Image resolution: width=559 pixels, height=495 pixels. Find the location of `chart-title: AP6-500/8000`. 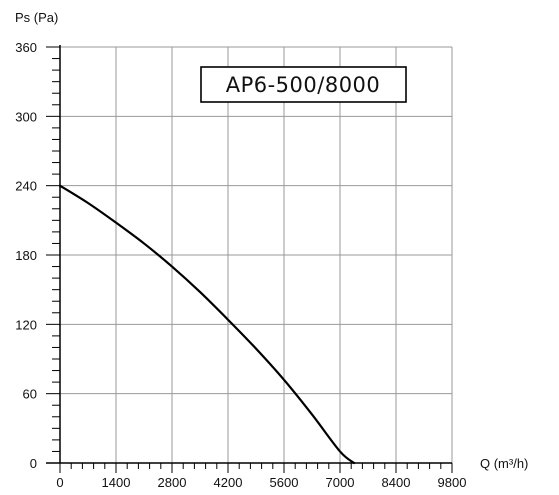

chart-title: AP6-500/8000 is located at coordinates (303, 85).